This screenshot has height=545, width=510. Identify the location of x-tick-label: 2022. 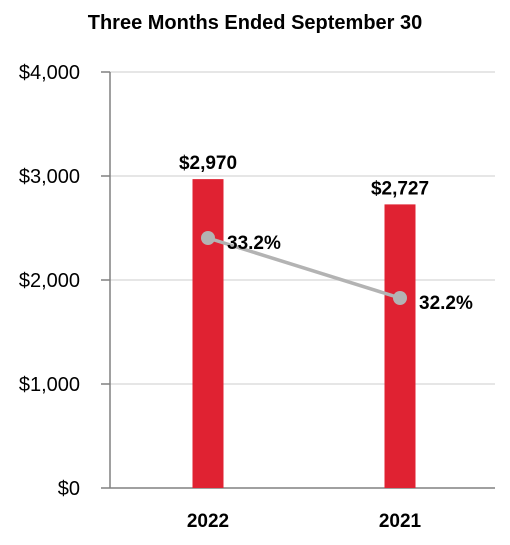
(208, 521).